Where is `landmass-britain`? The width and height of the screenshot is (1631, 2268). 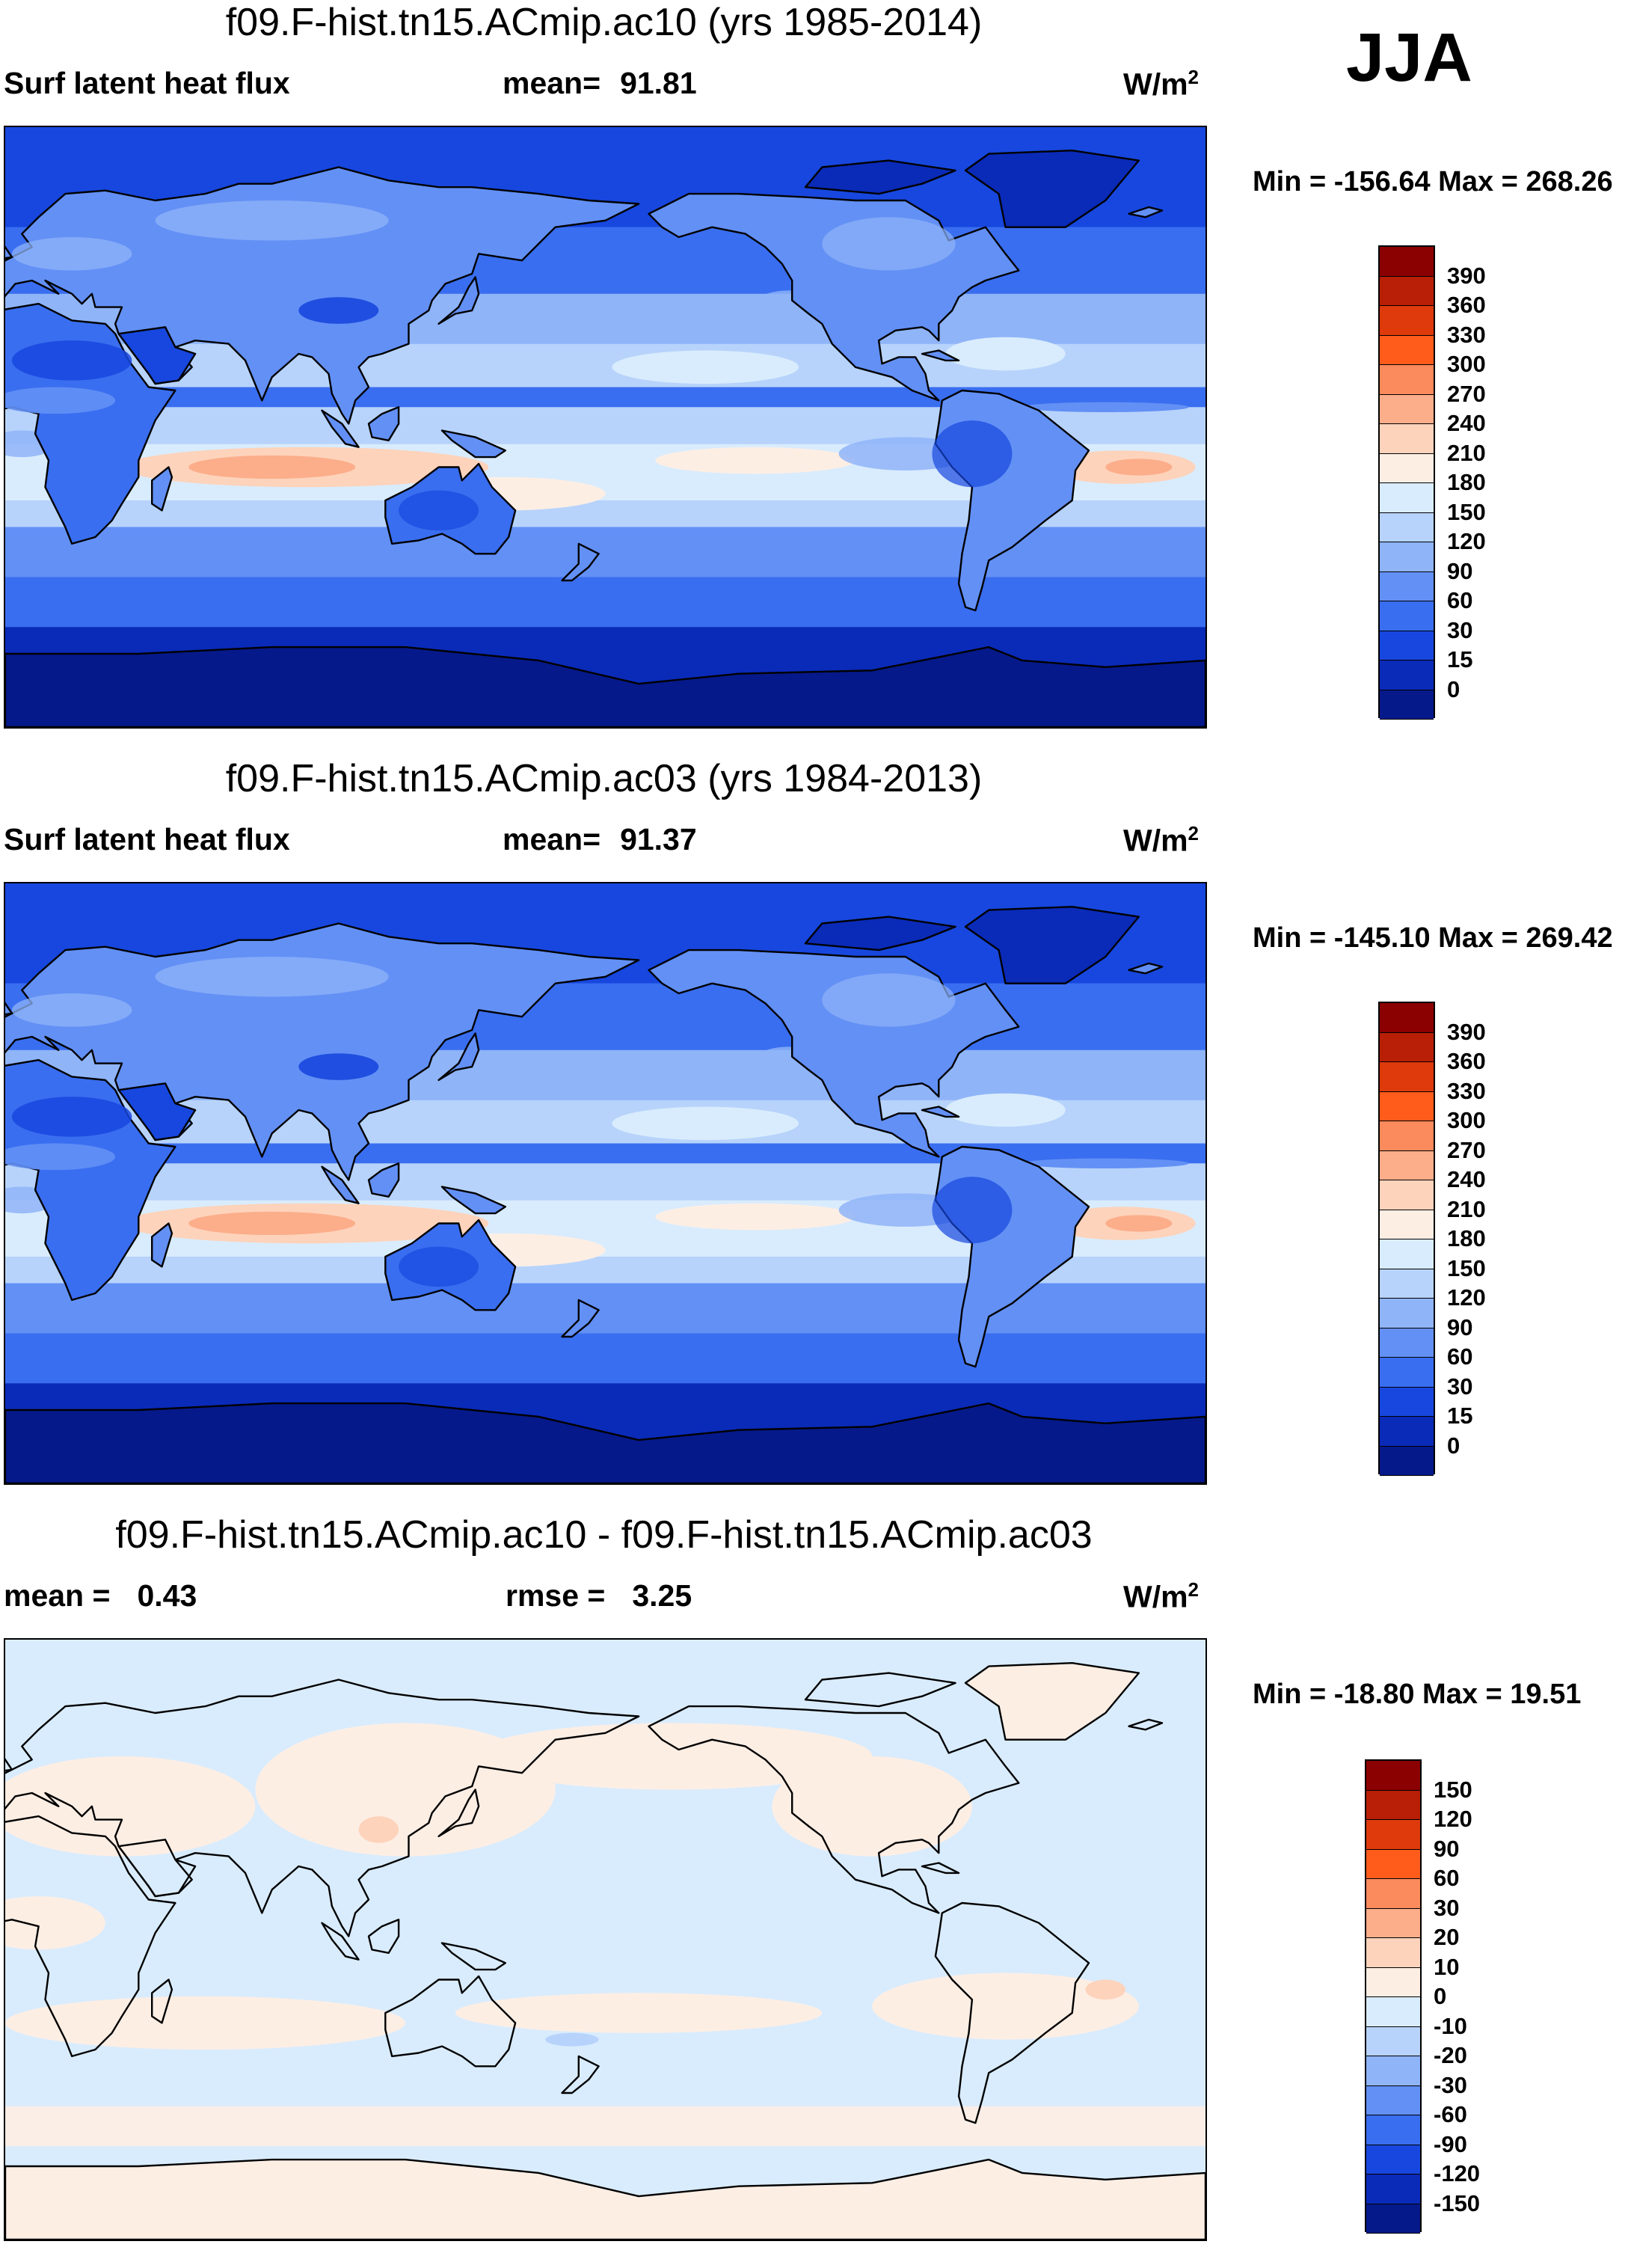 landmass-britain is located at coordinates (9, 1009).